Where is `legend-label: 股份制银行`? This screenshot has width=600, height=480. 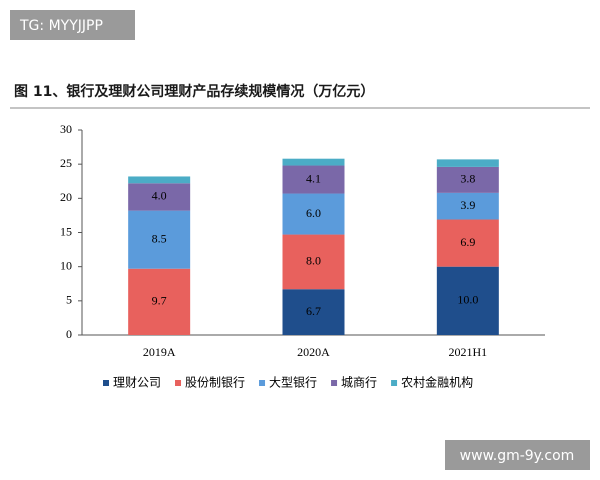 legend-label: 股份制银行 is located at coordinates (215, 383).